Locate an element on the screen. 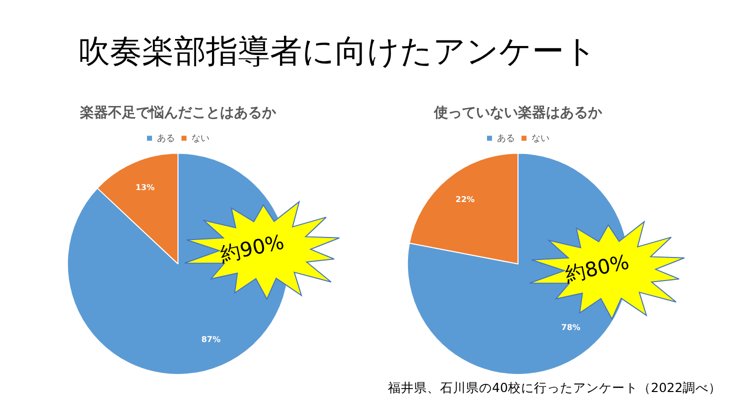 The width and height of the screenshot is (736, 414). data-label: 87% is located at coordinates (211, 339).